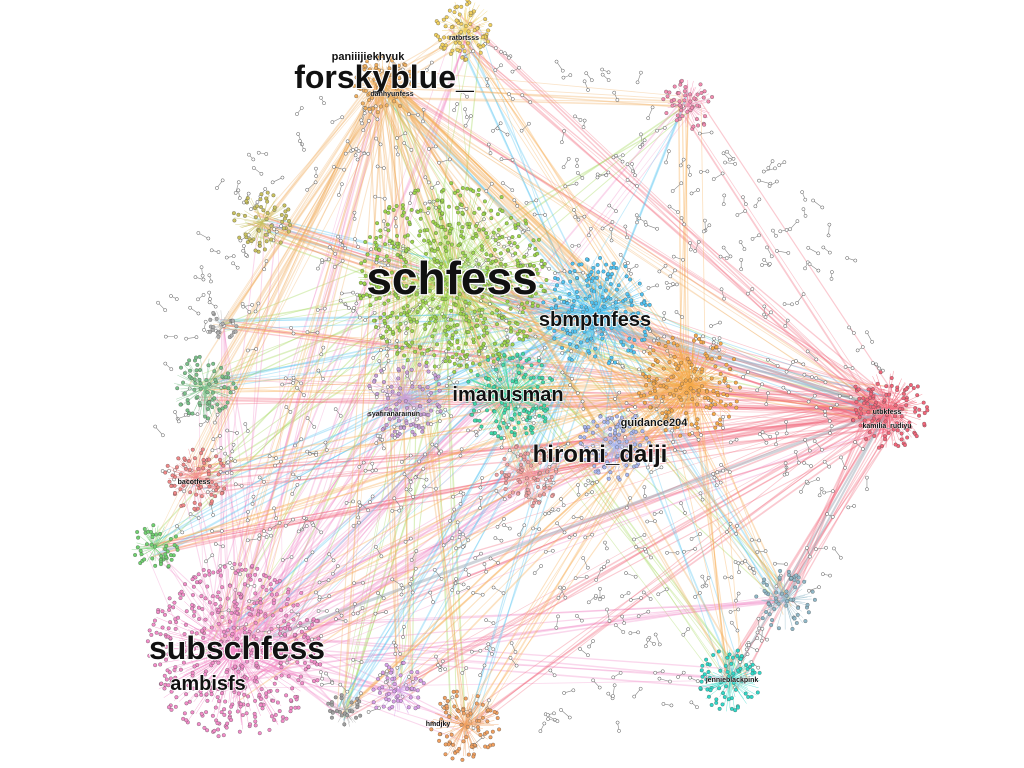  What do you see at coordinates (384, 77) in the screenshot?
I see `label-forskyblue: forskyblue_` at bounding box center [384, 77].